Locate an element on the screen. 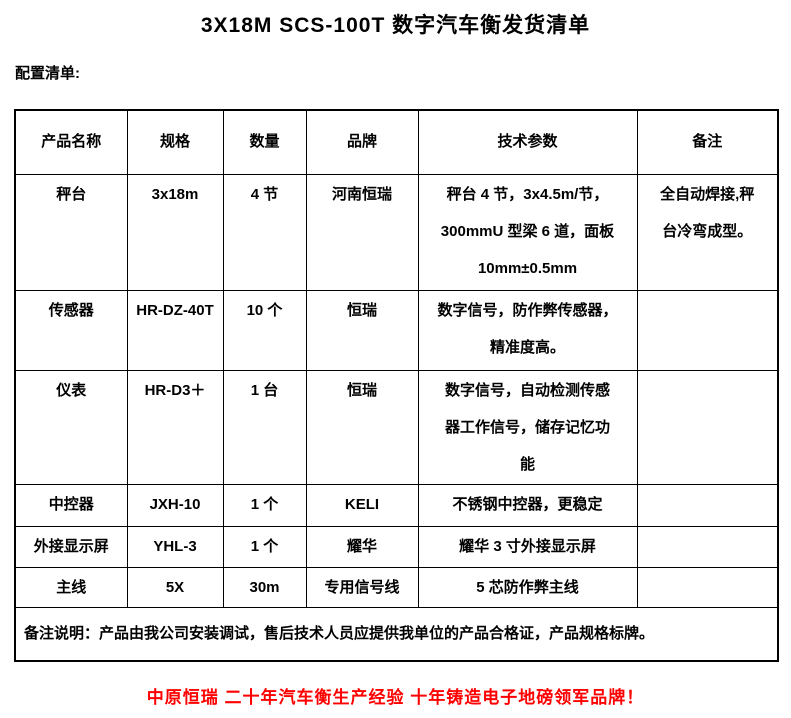  cell-brand: 专用信号线 is located at coordinates (362, 587).